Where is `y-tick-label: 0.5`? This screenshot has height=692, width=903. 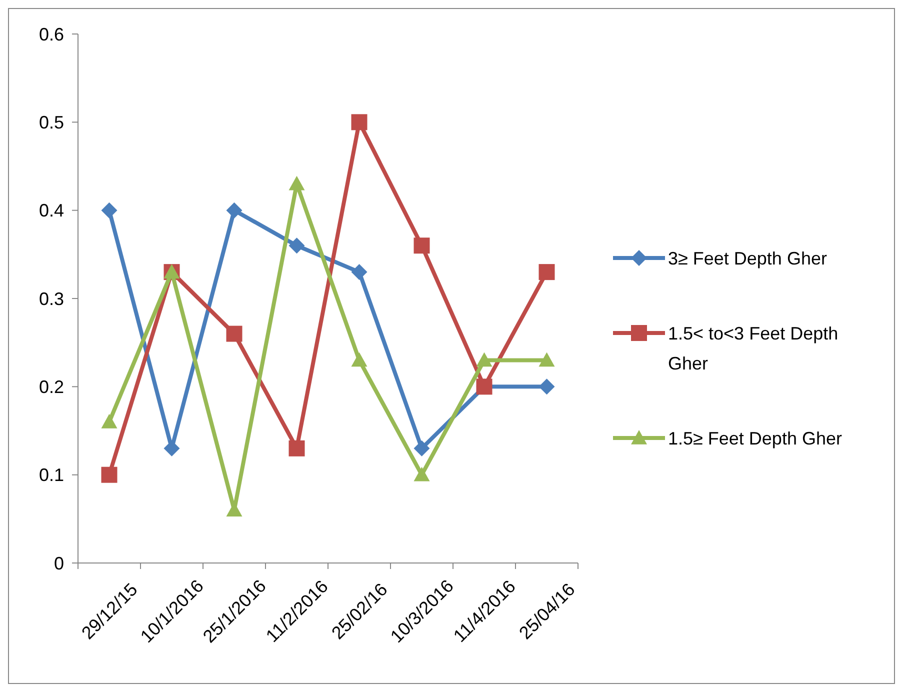 y-tick-label: 0.5 is located at coordinates (51, 122).